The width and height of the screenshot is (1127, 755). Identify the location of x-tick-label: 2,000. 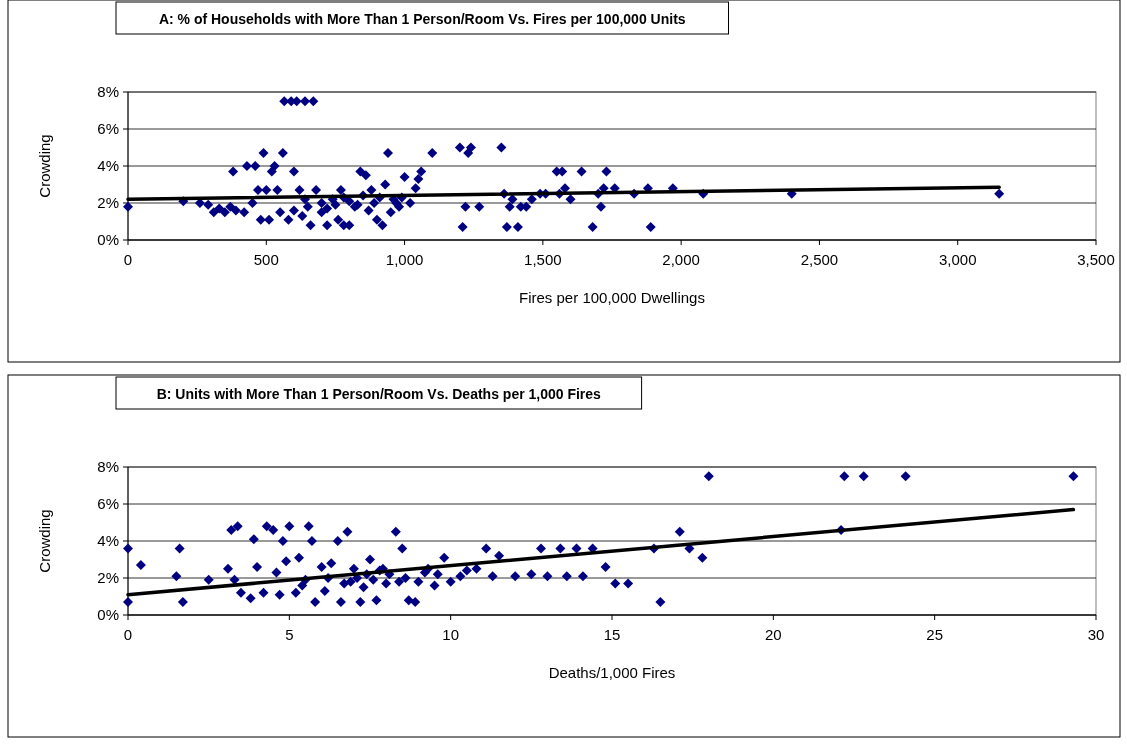
(681, 259).